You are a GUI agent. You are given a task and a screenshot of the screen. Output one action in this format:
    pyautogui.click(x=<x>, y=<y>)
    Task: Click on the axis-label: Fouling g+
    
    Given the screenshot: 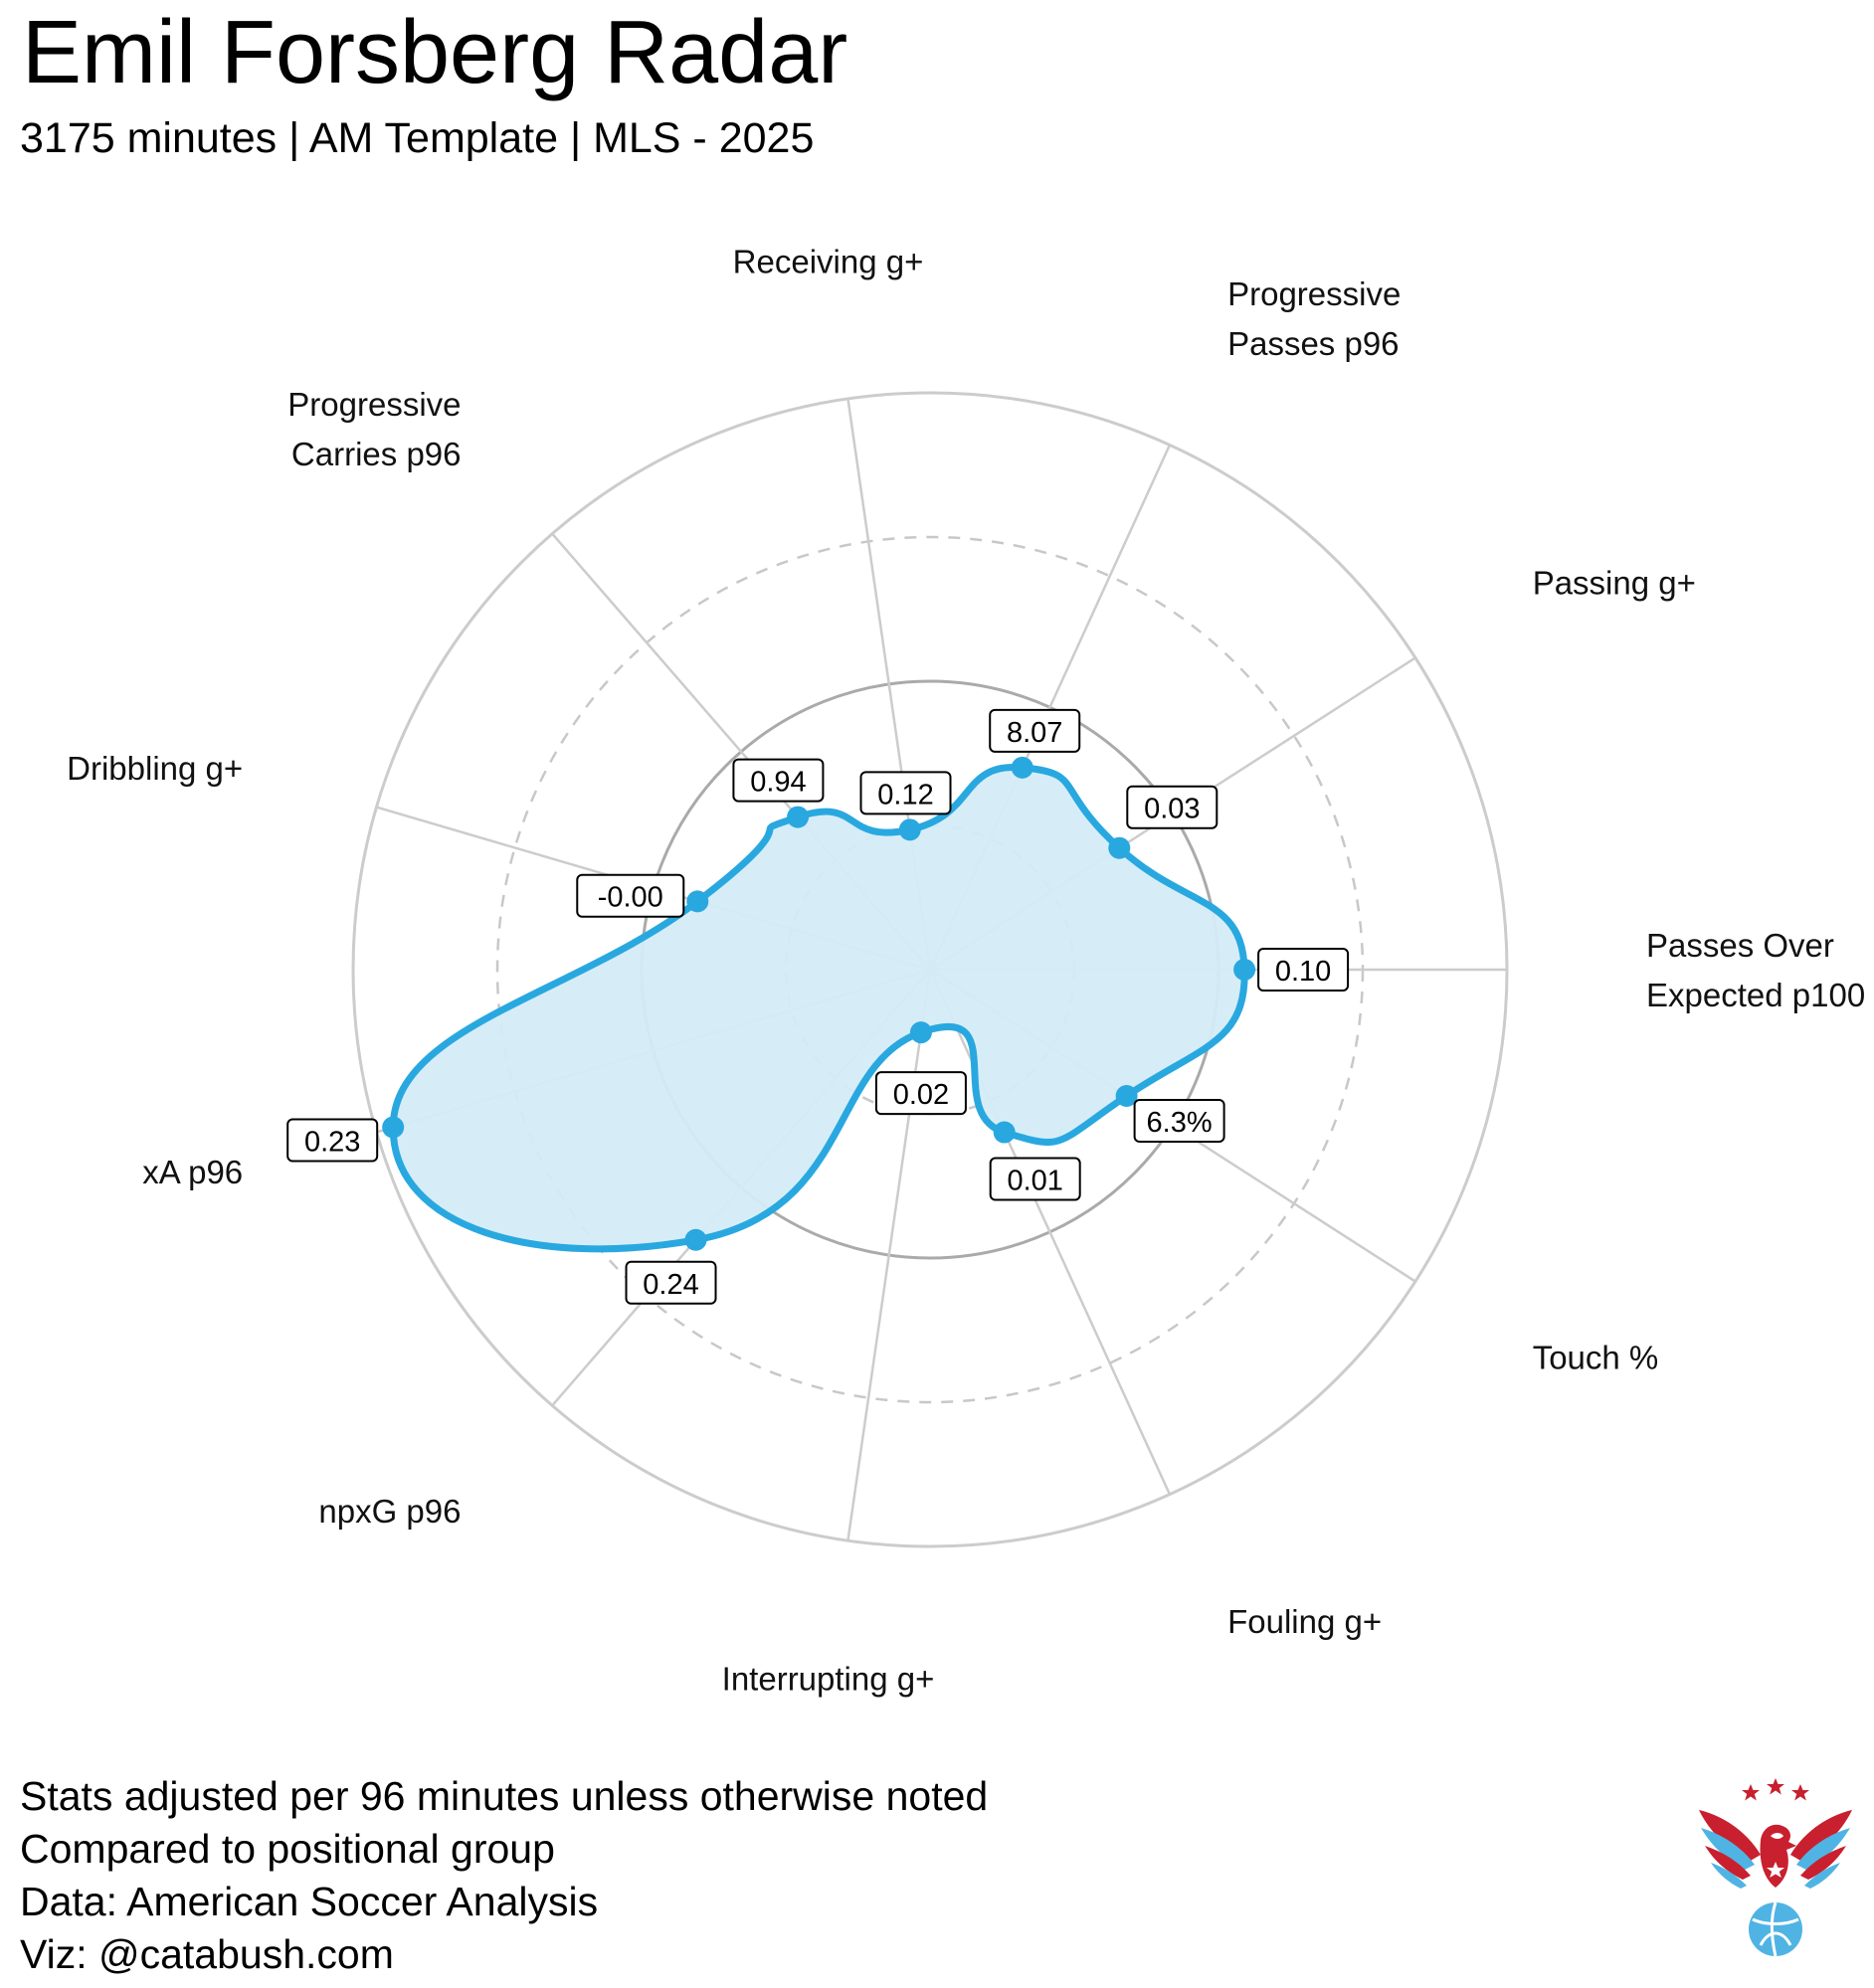 What is the action you would take?
    pyautogui.click(x=1304, y=1621)
    